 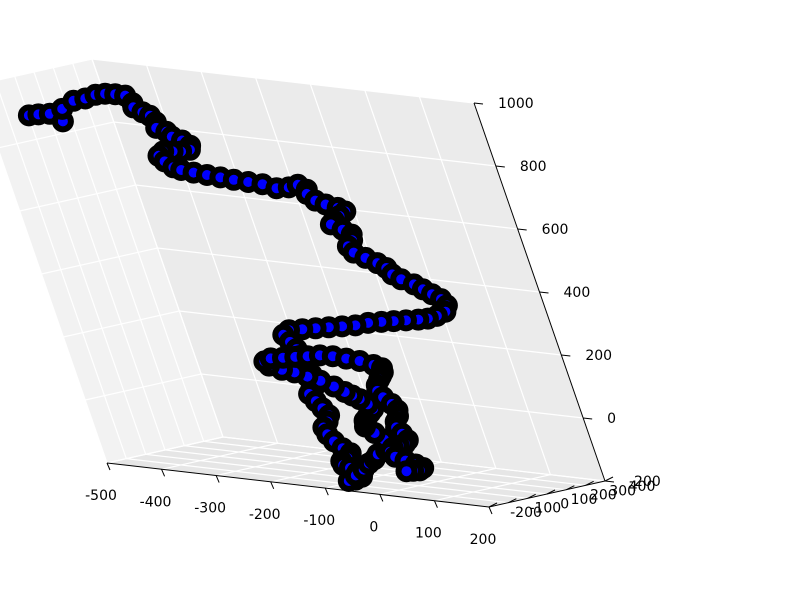 What do you see at coordinates (406, 471) in the screenshot?
I see `data-point` at bounding box center [406, 471].